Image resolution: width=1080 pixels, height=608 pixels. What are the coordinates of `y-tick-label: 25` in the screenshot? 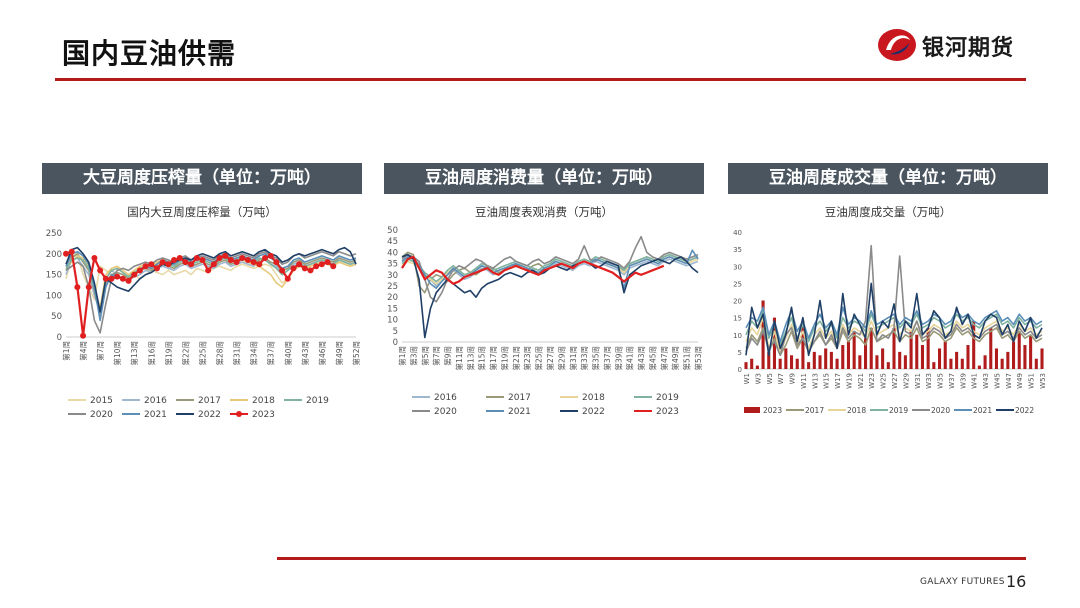 It's located at (392, 287).